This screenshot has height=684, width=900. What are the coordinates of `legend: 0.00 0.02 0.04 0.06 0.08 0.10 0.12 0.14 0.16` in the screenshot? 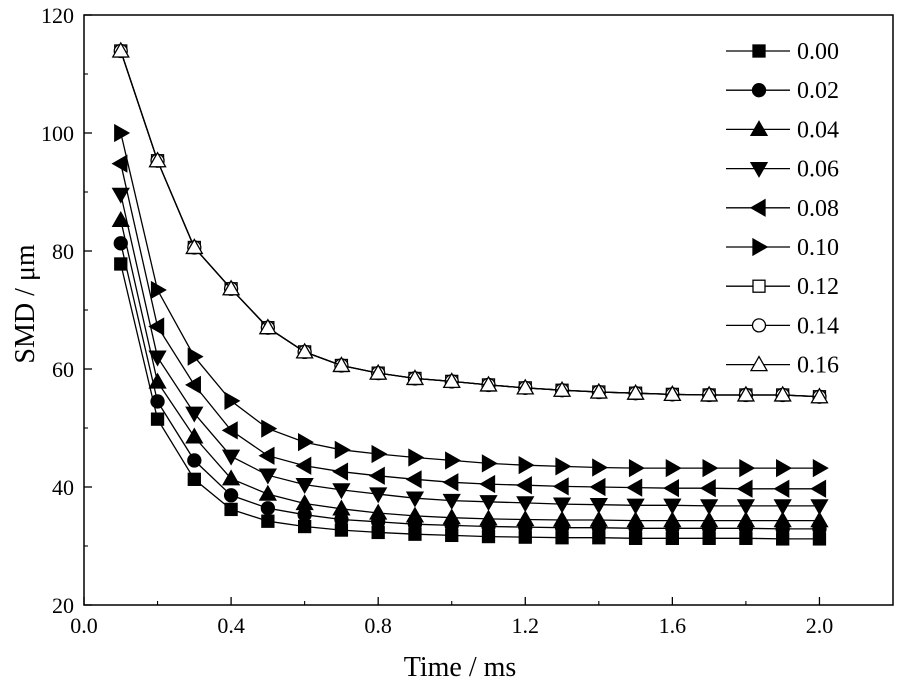 It's located at (782, 209).